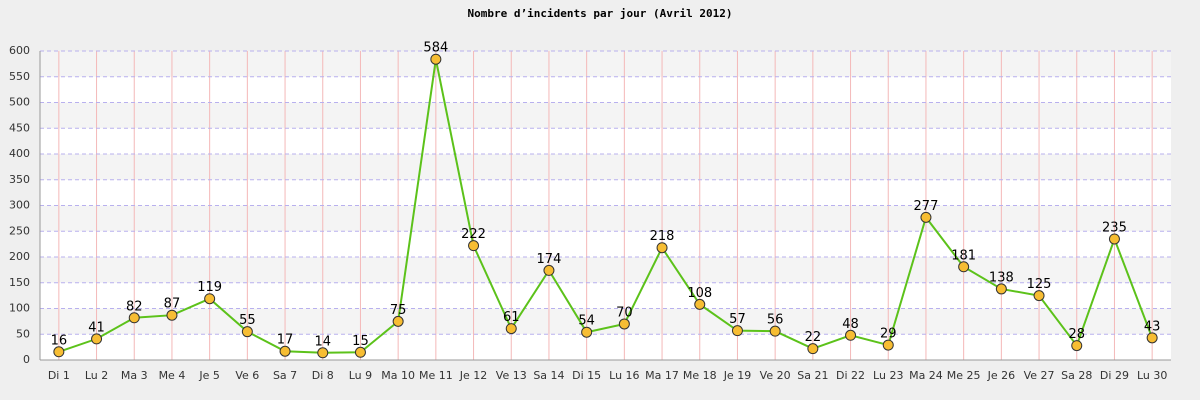 This screenshot has width=1200, height=400. I want to click on x-tick-label: Di 8, so click(323, 375).